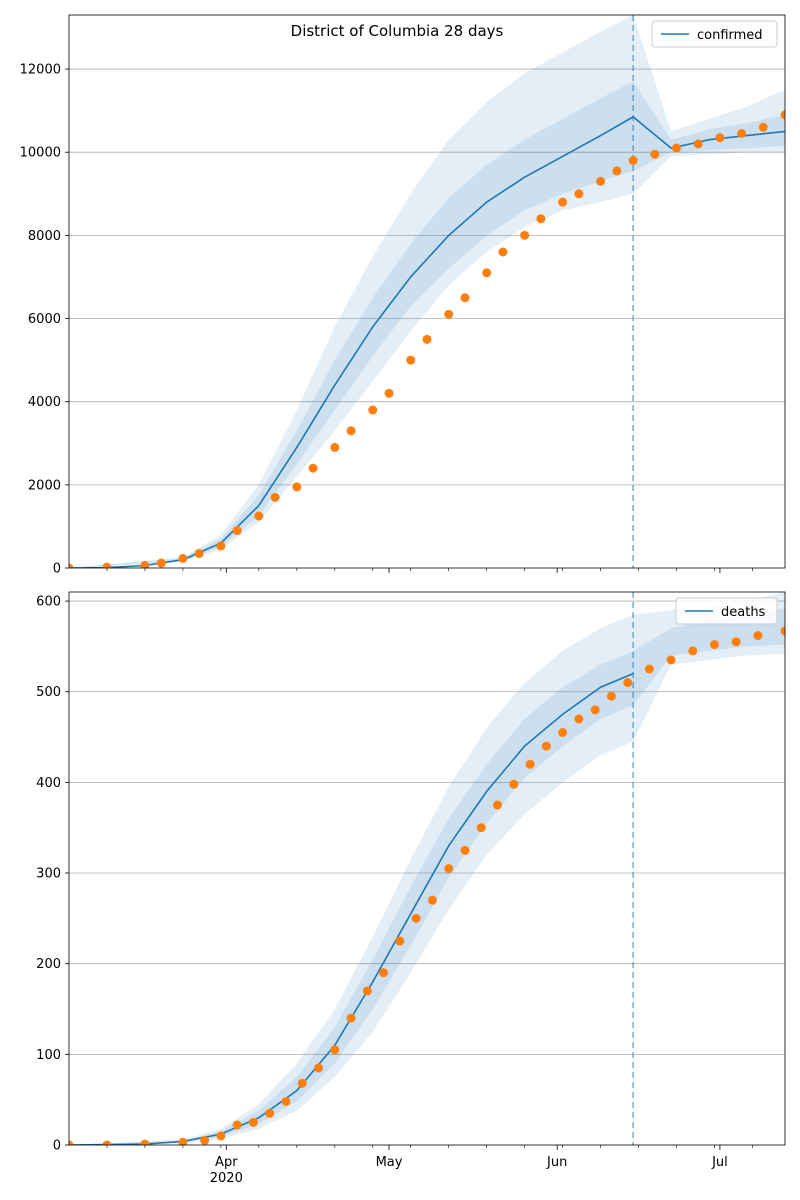 This screenshot has height=1200, width=800. What do you see at coordinates (48, 964) in the screenshot?
I see `y-tick-label: 200` at bounding box center [48, 964].